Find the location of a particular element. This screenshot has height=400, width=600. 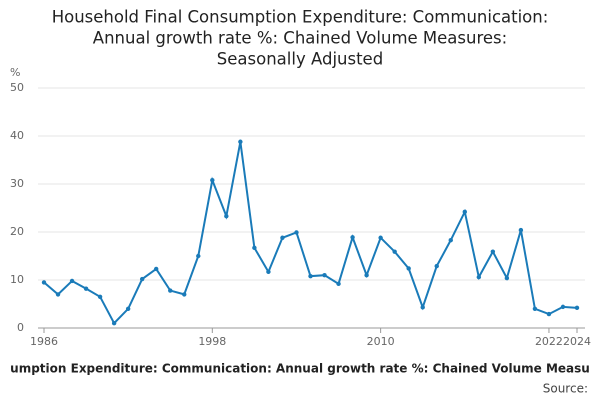

x-tick-label: 2010 is located at coordinates (381, 341).